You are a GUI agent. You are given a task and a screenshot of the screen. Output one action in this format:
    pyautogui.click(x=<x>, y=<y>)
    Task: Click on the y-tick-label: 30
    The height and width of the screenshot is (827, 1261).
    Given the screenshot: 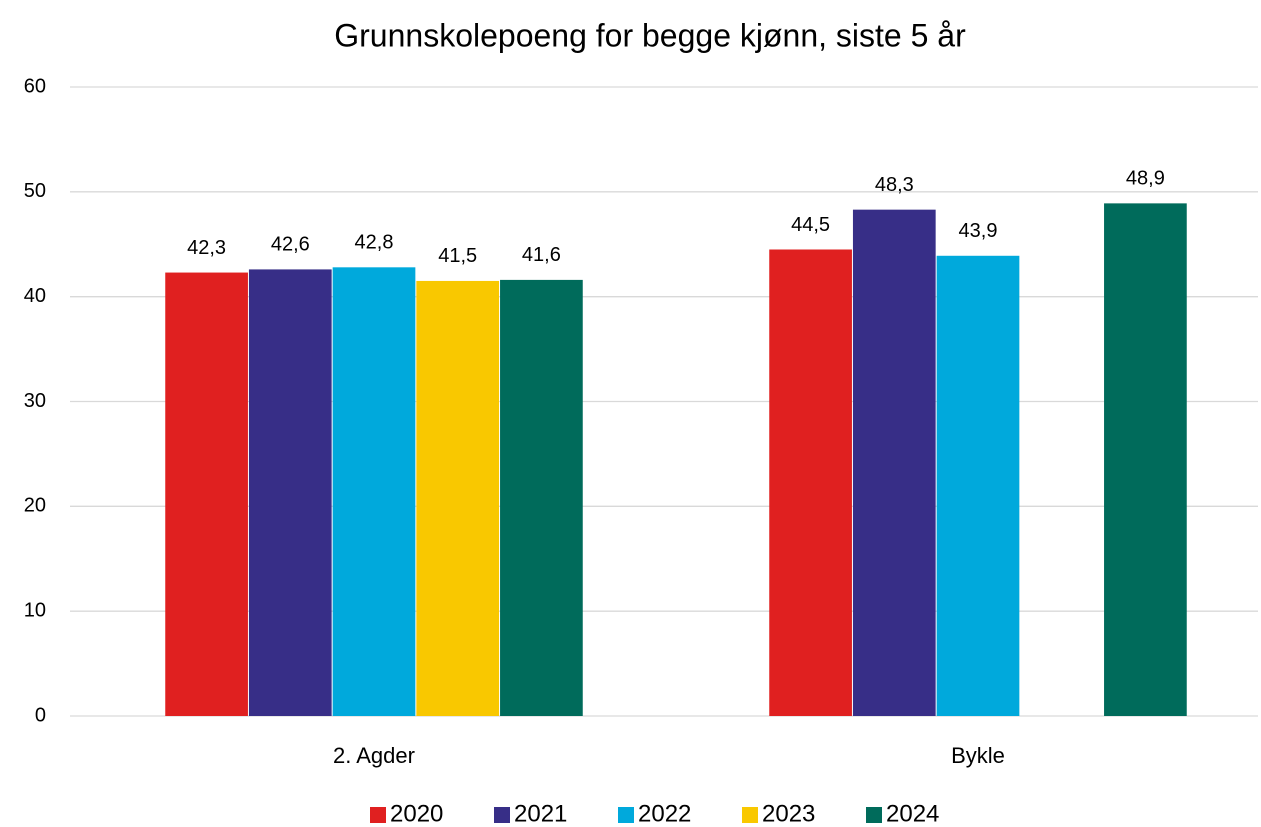 What is the action you would take?
    pyautogui.click(x=35, y=401)
    